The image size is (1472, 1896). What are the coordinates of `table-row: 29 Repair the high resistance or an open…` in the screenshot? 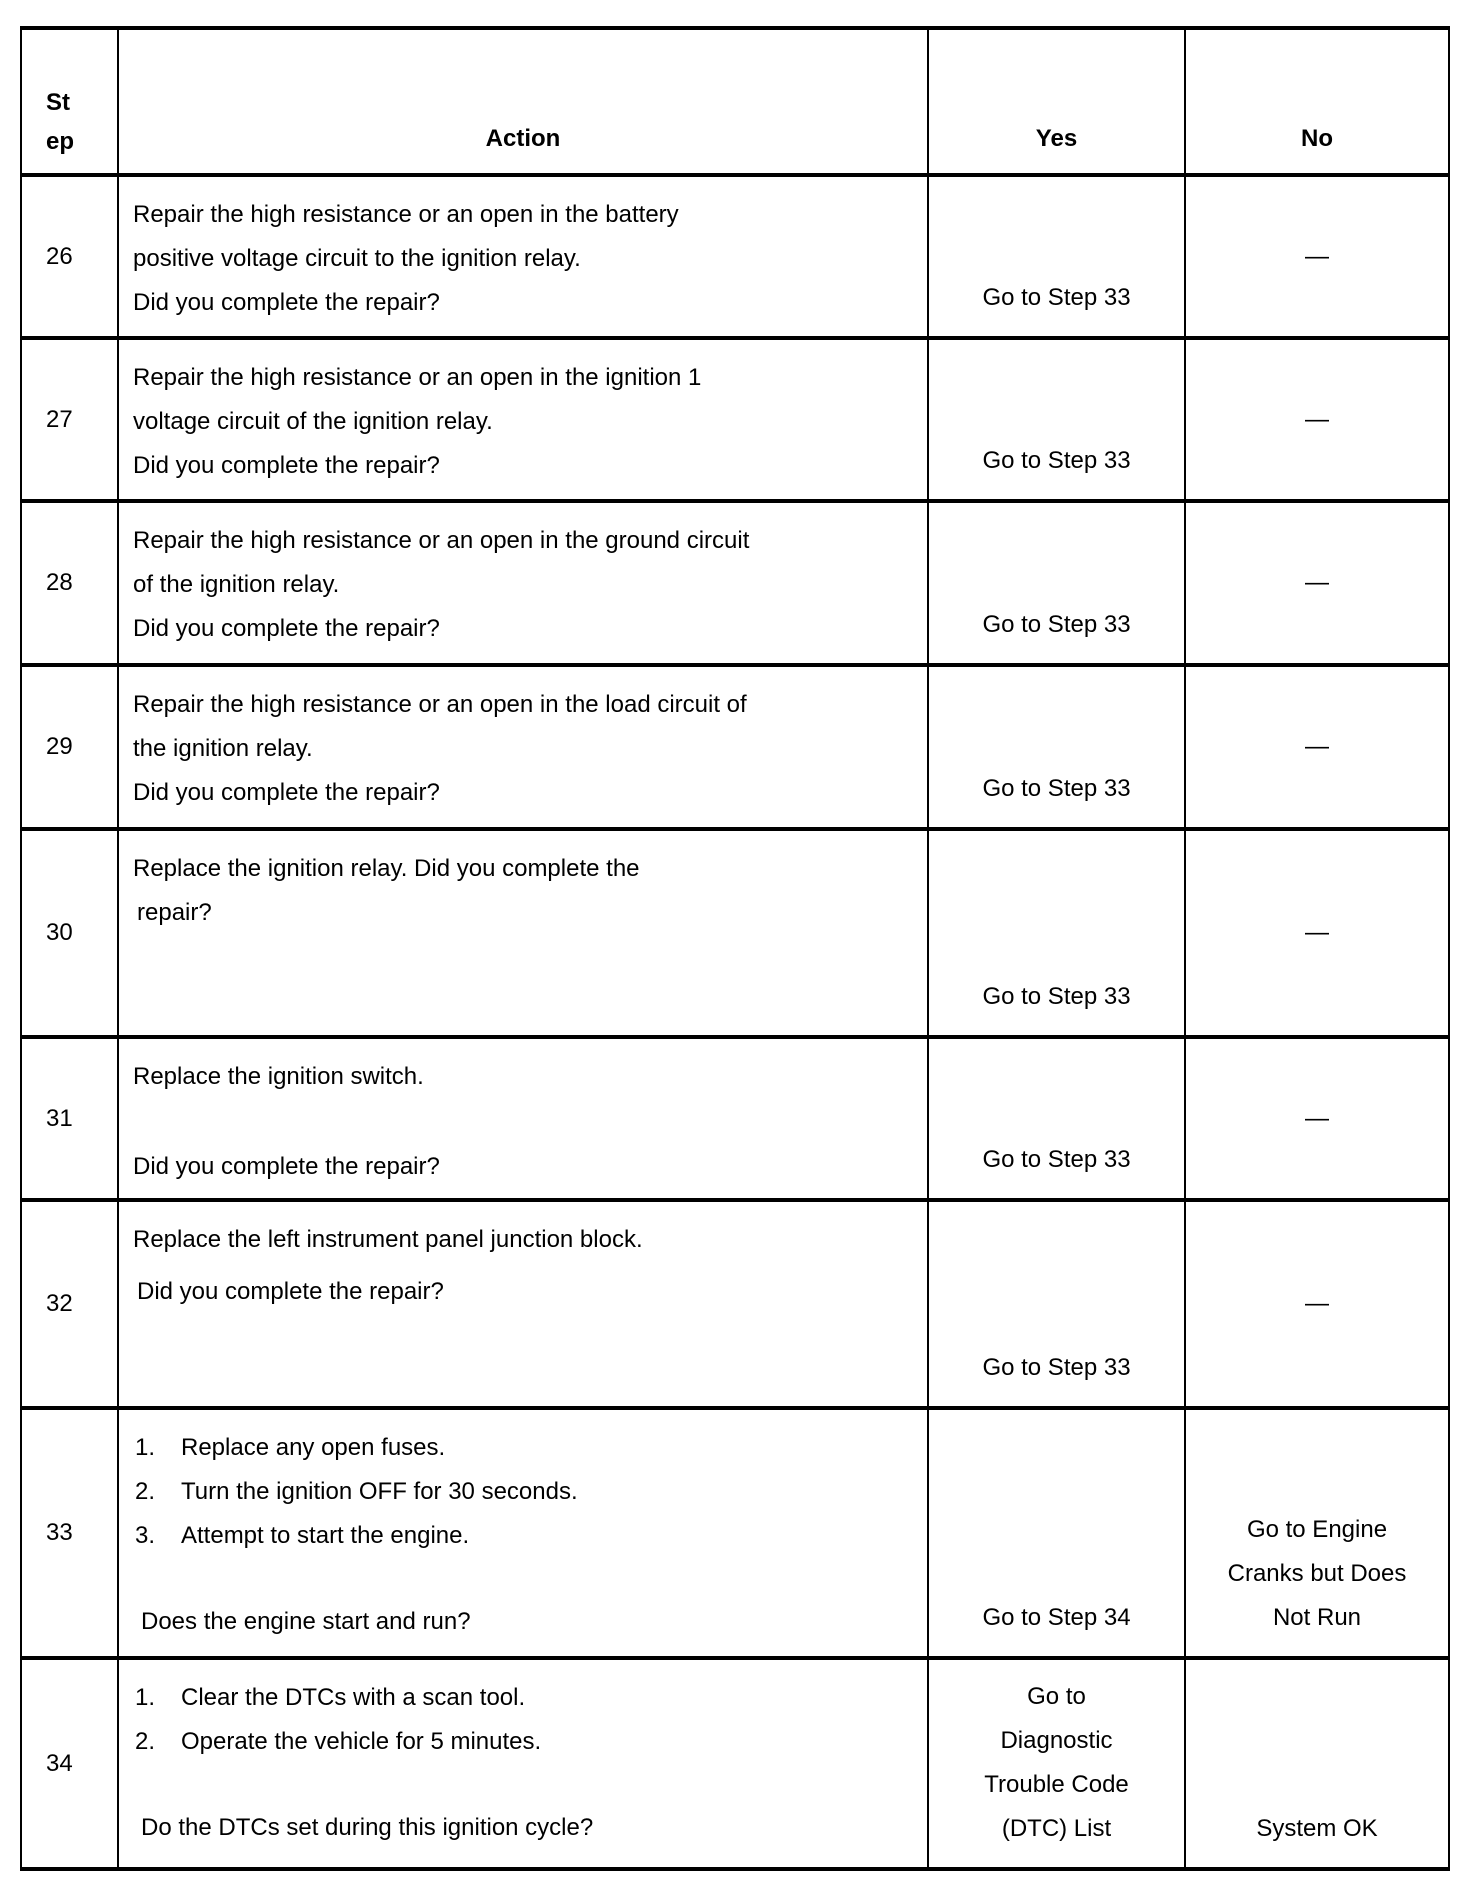 It's located at (735, 747).